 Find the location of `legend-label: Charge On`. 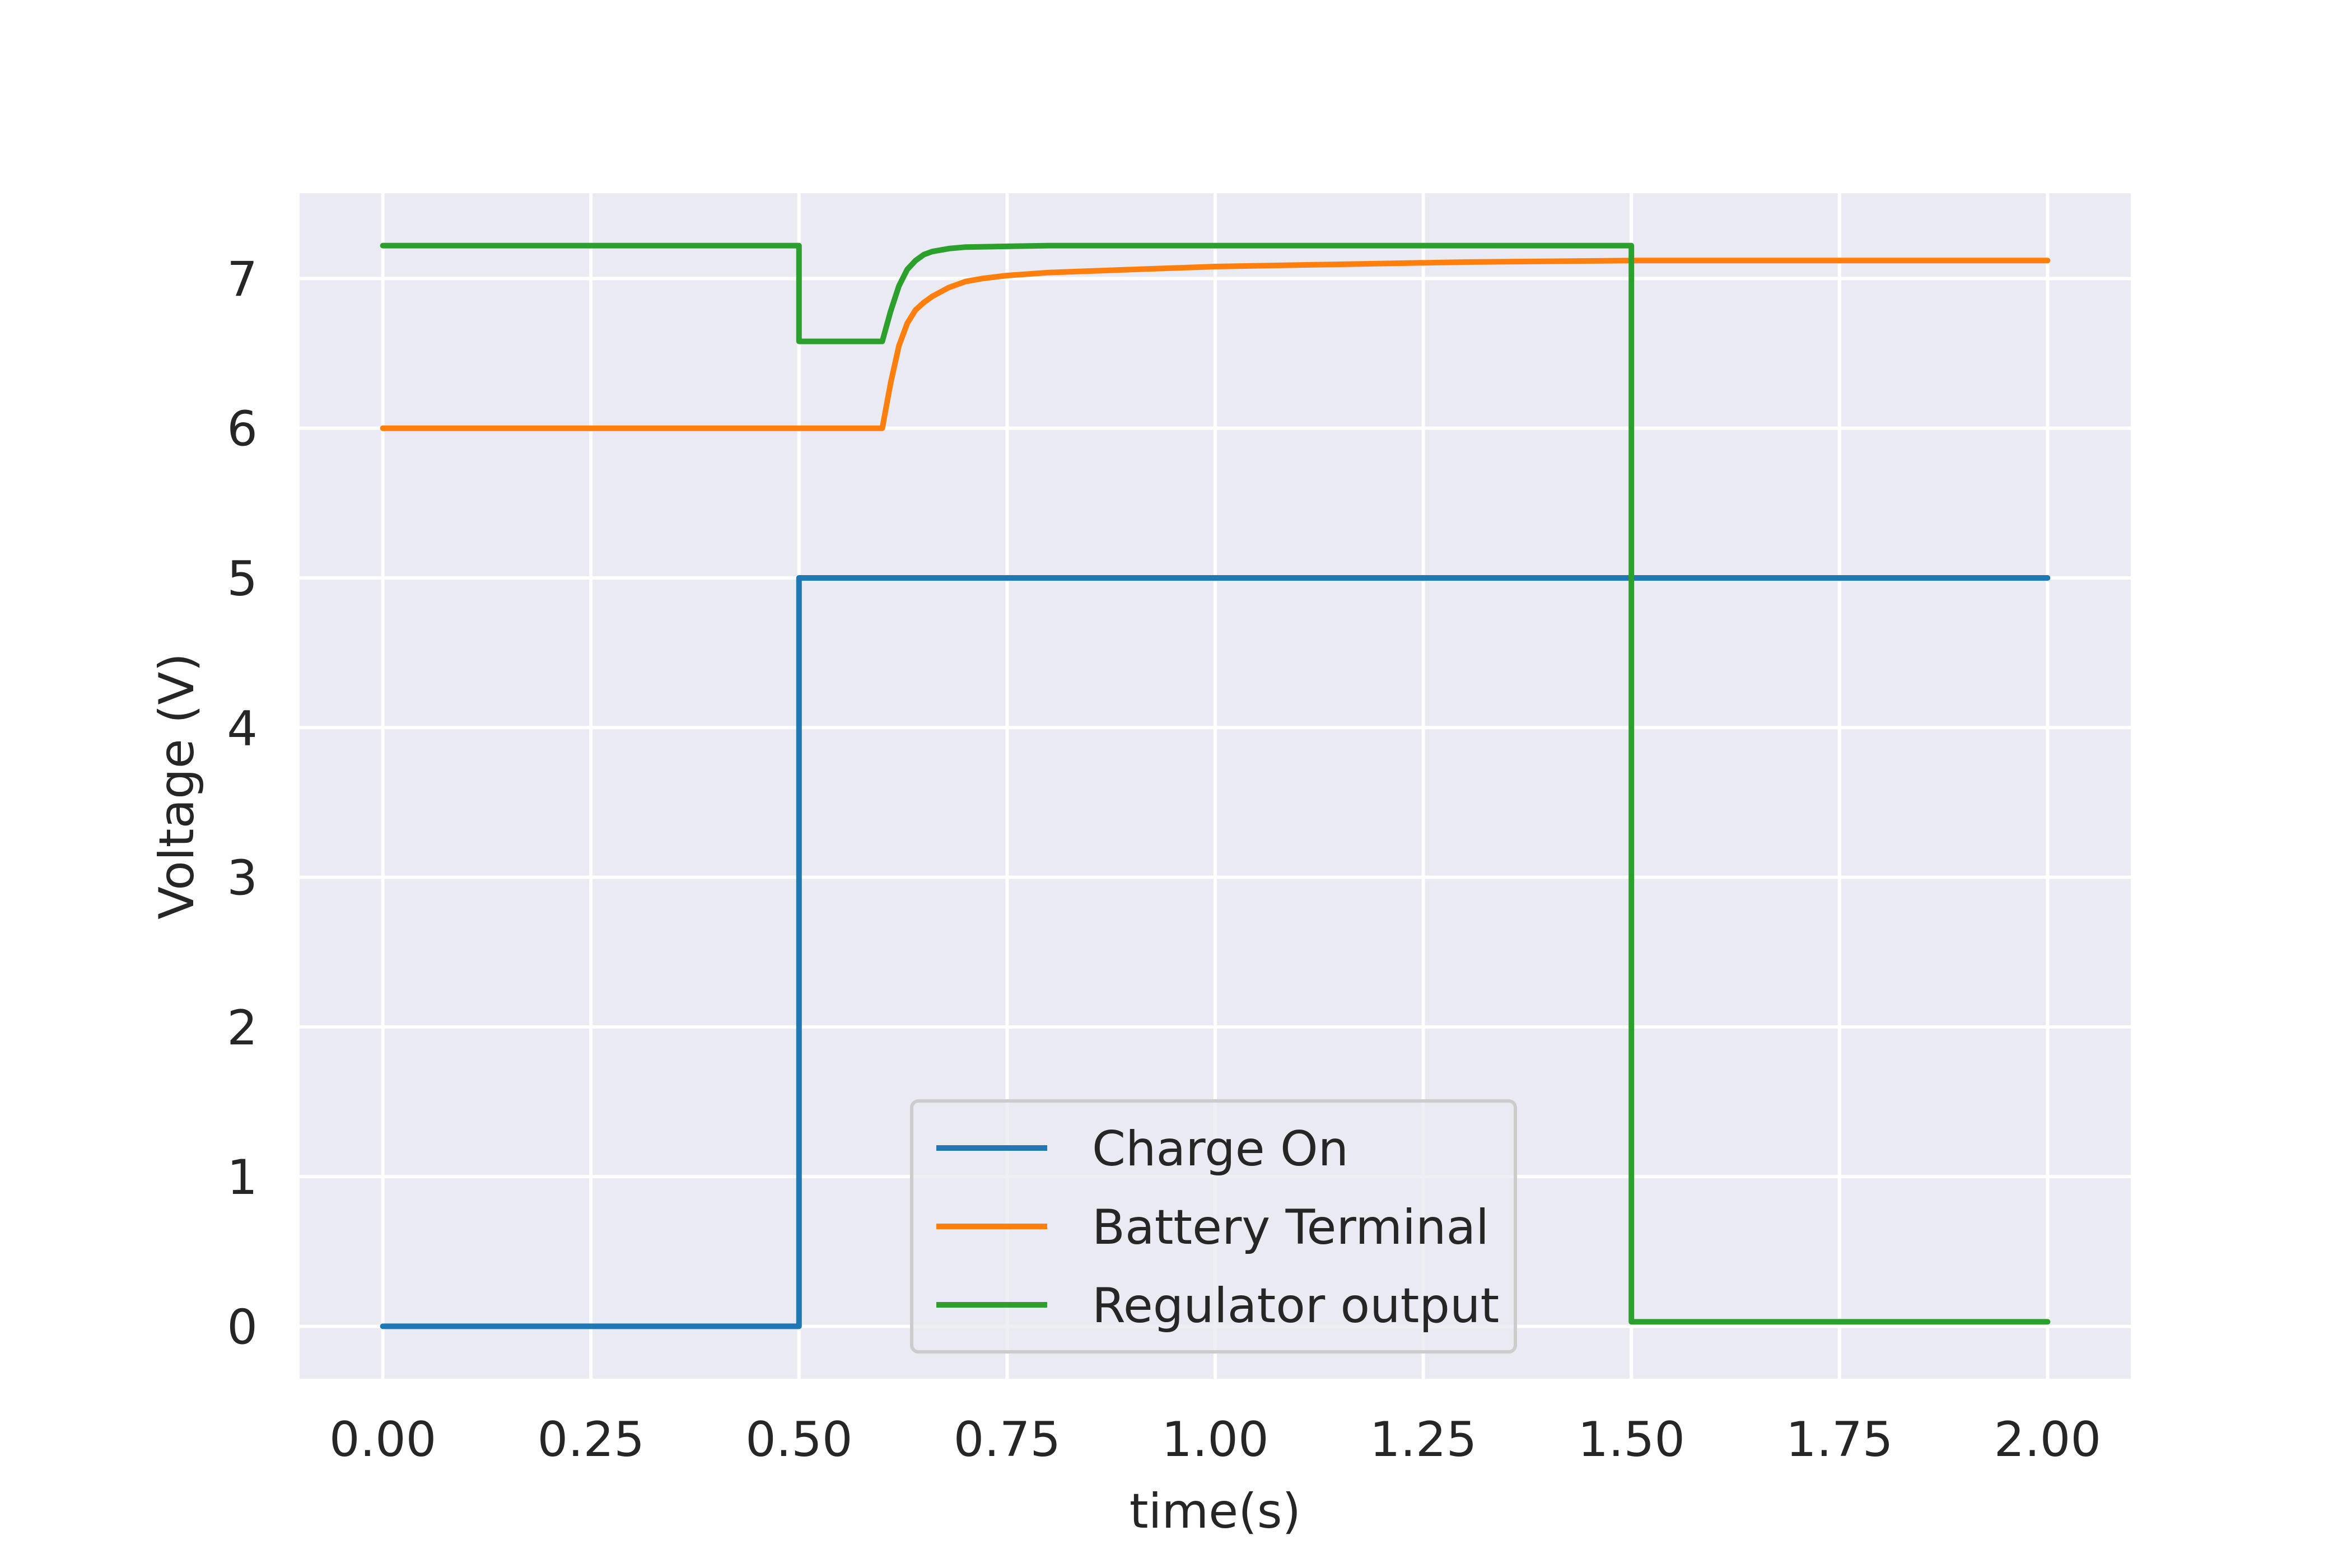

legend-label: Charge On is located at coordinates (1220, 1149).